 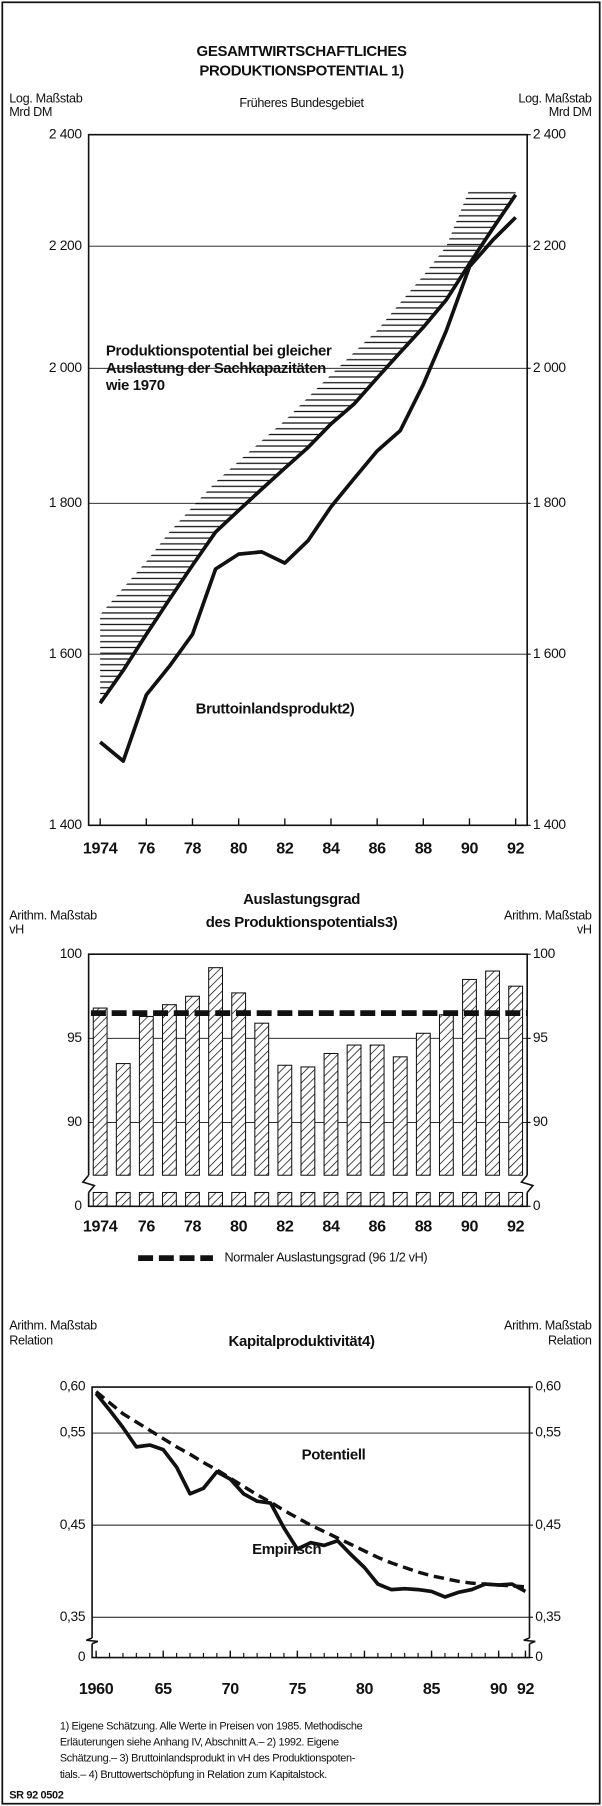 I want to click on y2-tick-label: 1 600, so click(x=549, y=653).